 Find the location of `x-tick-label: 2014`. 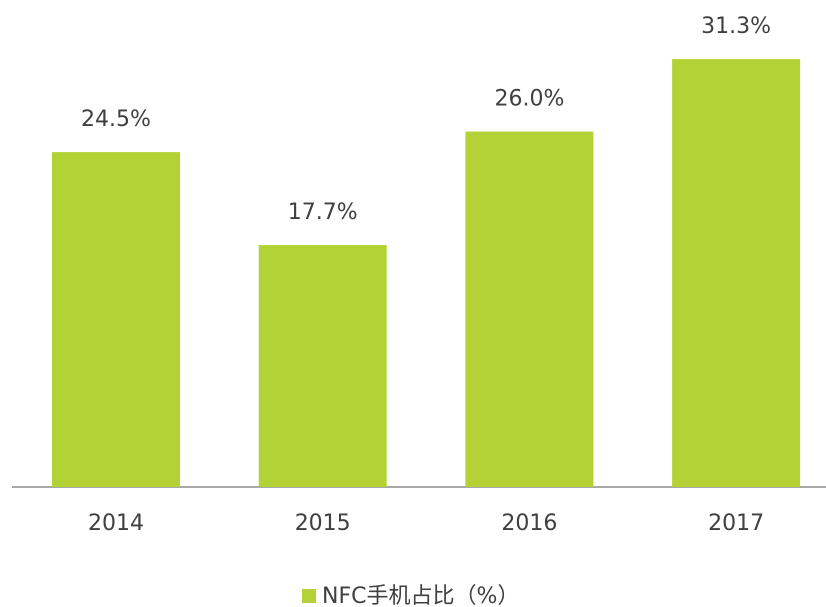

x-tick-label: 2014 is located at coordinates (116, 523).